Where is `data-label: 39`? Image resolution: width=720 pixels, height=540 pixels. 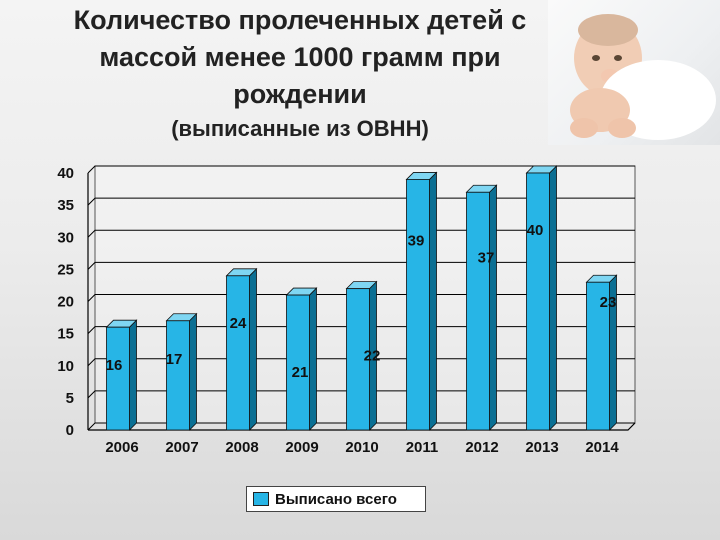 data-label: 39 is located at coordinates (416, 240).